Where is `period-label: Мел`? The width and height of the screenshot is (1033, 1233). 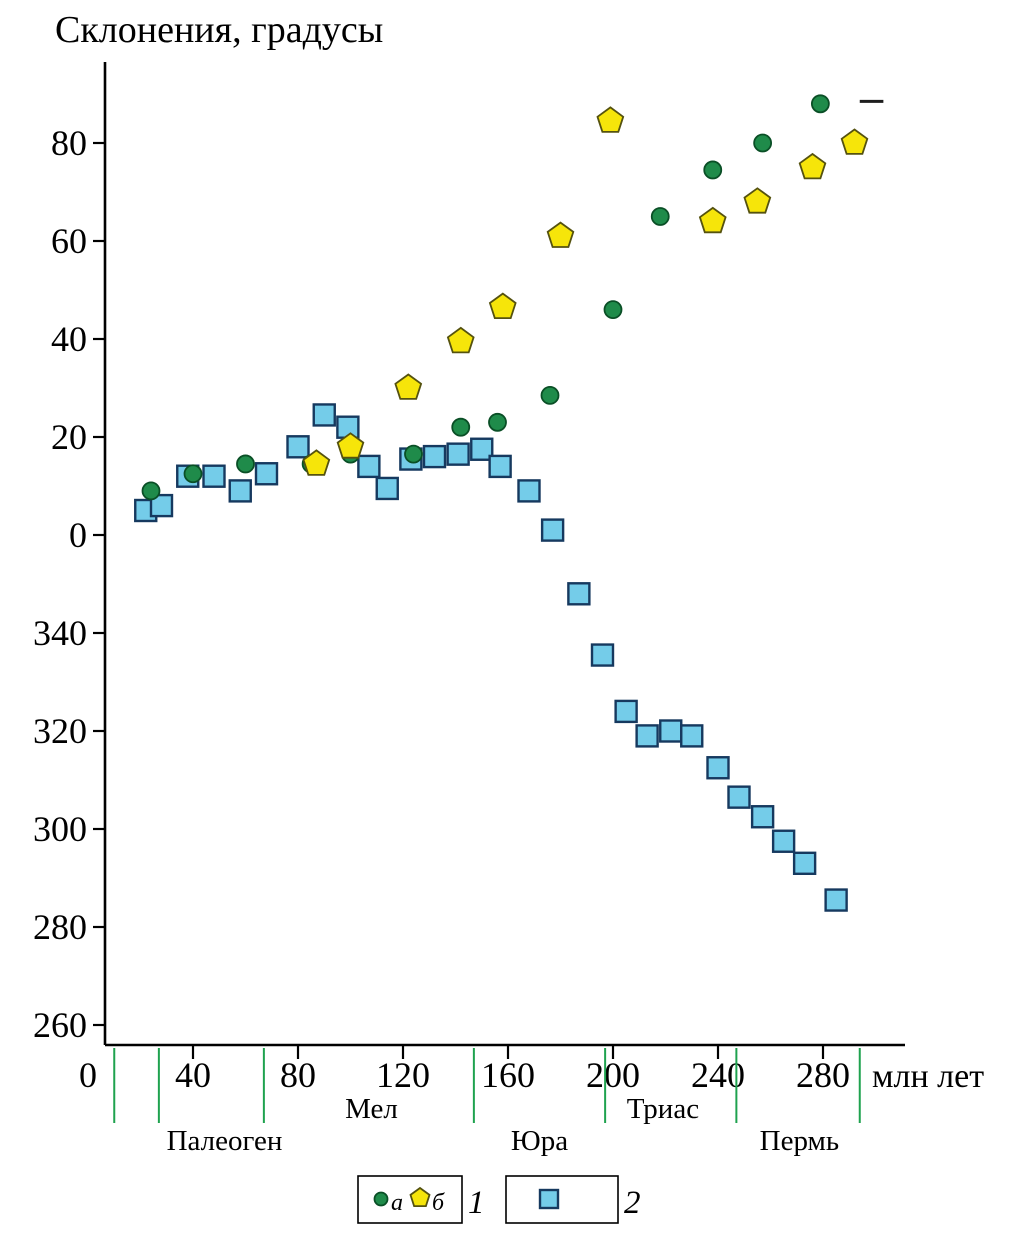 period-label: Мел is located at coordinates (371, 1109).